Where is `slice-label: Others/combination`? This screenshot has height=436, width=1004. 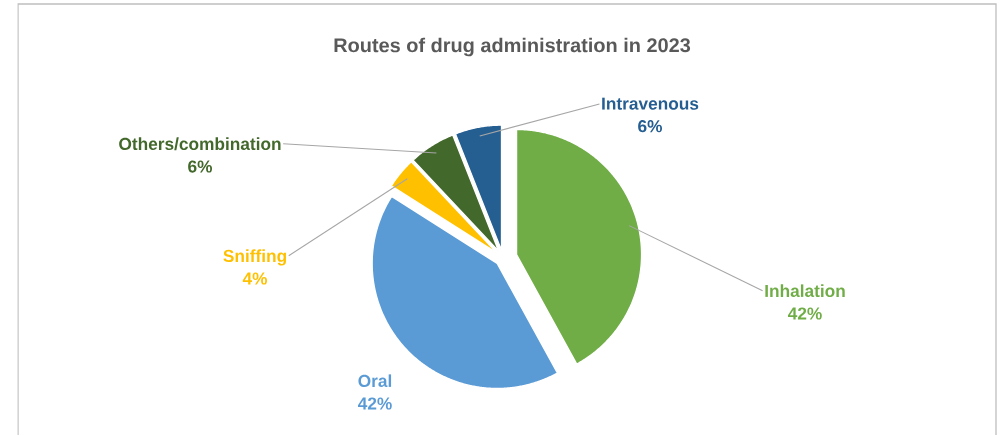
slice-label: Others/combination is located at coordinates (200, 144).